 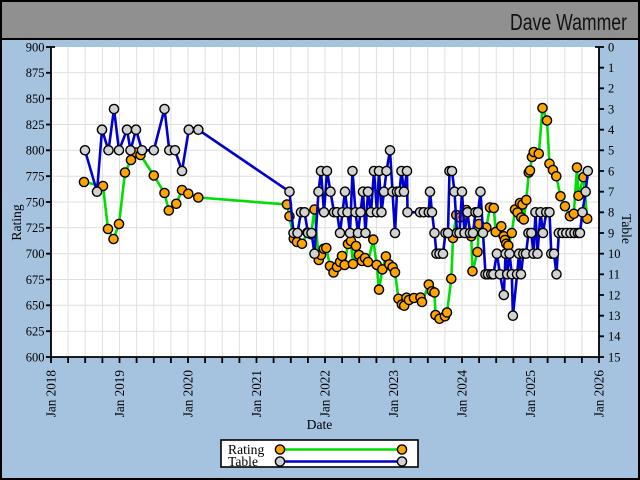 What do you see at coordinates (530, 394) in the screenshot?
I see `svg-text: Jan 2025` at bounding box center [530, 394].